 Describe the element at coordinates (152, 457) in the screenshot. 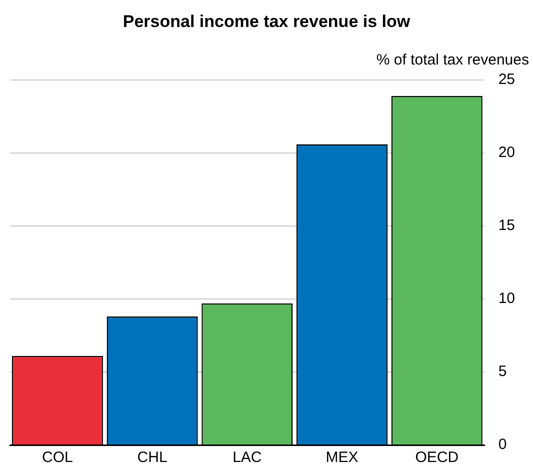

I see `x-tick-label: CHL` at that location.